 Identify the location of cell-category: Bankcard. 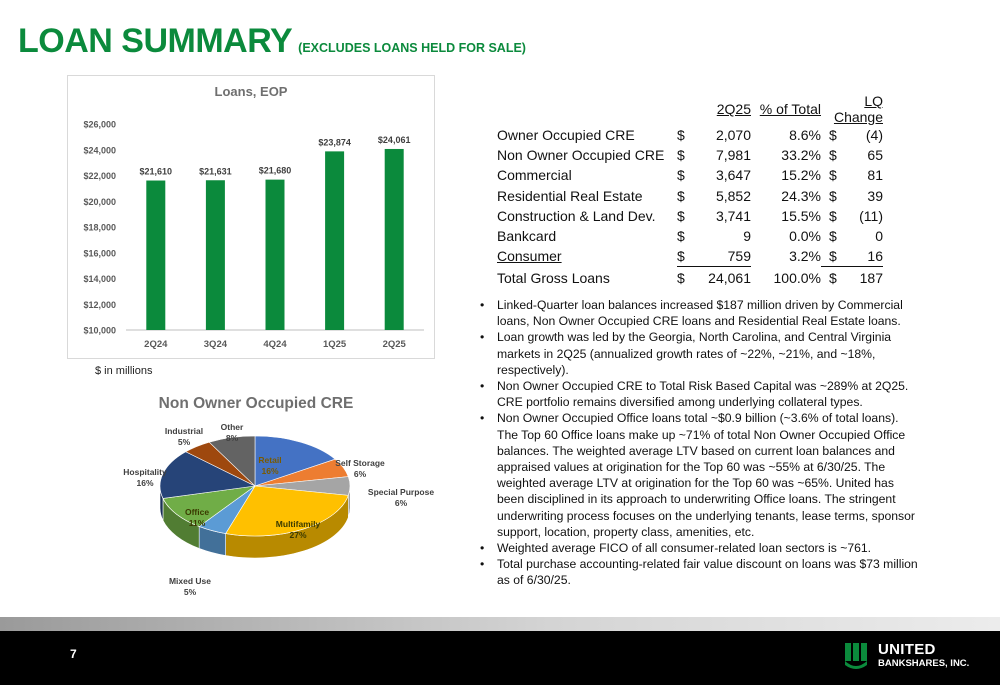
(527, 236).